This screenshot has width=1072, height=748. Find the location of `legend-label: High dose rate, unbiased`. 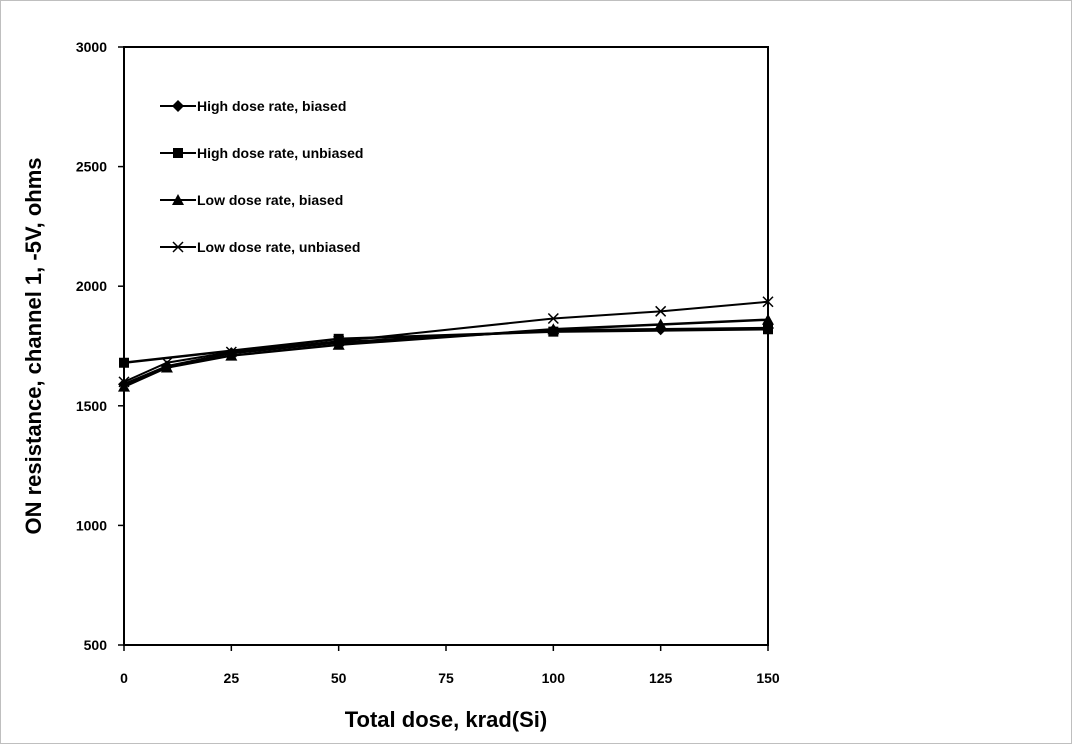

legend-label: High dose rate, unbiased is located at coordinates (280, 153).